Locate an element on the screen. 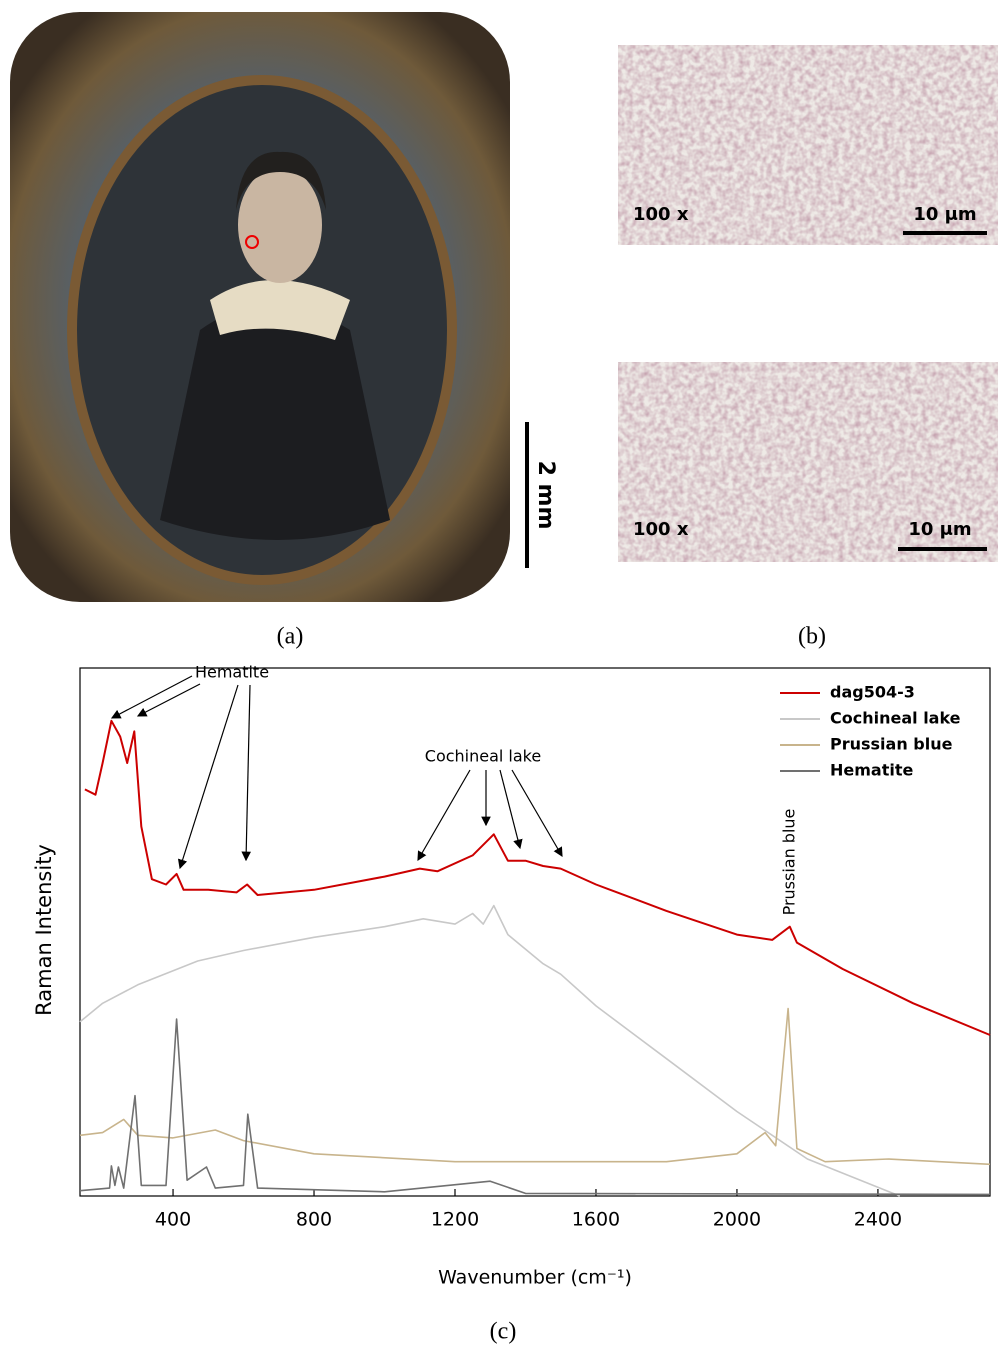 The image size is (1003, 1353). x-tick-label: 2400 is located at coordinates (878, 1220).